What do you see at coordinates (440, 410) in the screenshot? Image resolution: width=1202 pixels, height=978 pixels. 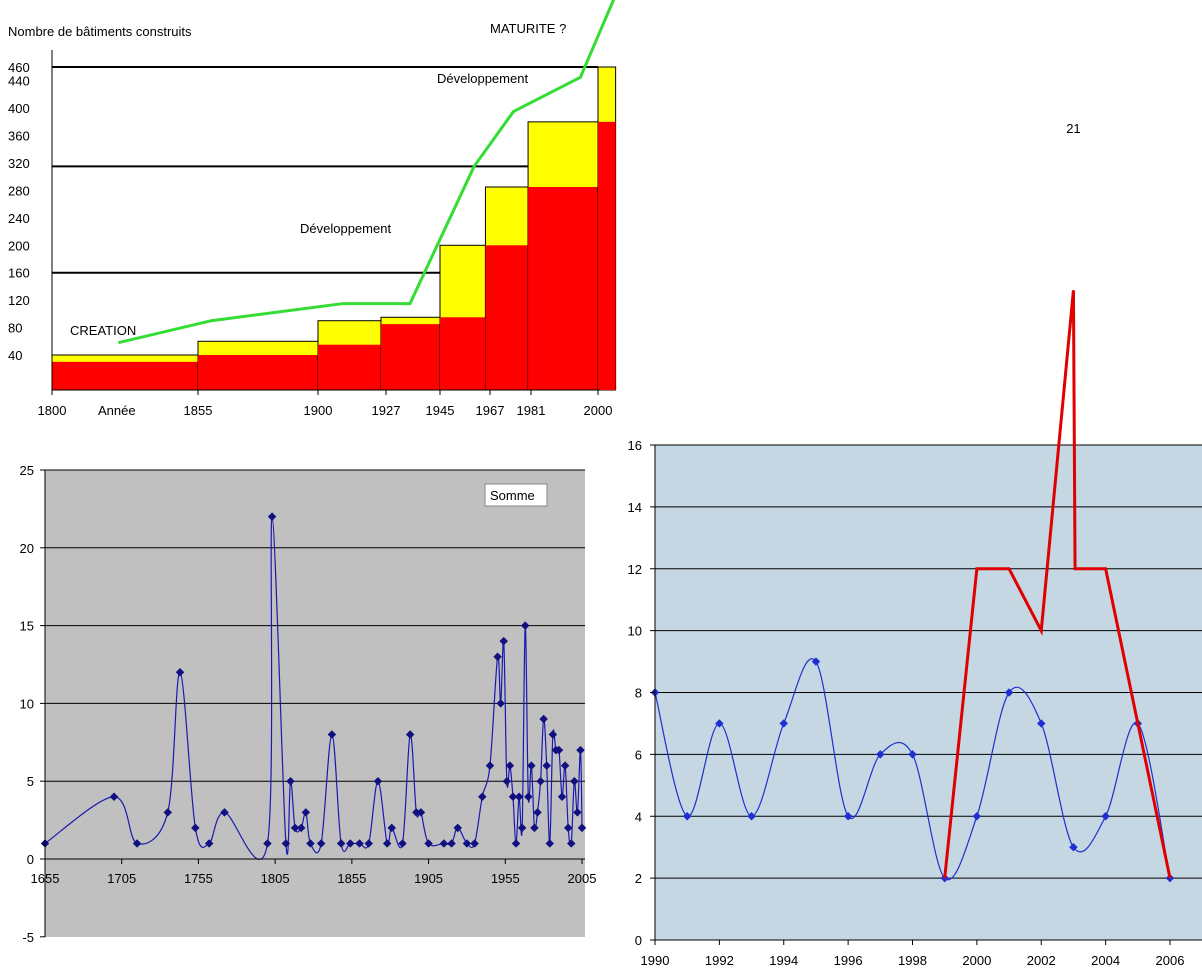 I see `x-tick-label: 1945` at bounding box center [440, 410].